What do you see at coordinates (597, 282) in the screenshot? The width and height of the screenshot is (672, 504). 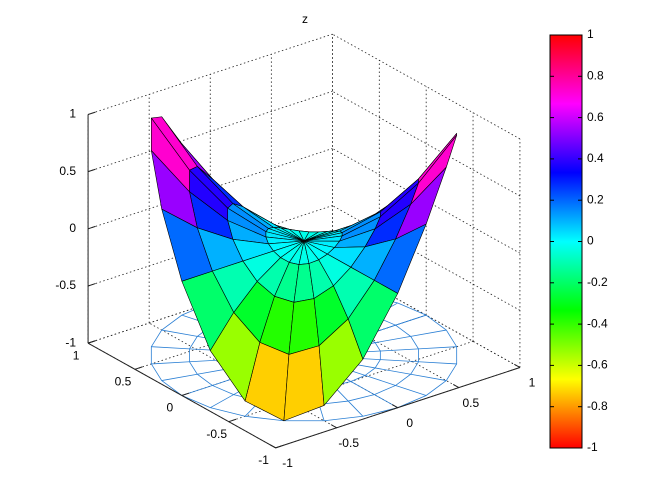 I see `colorbar-tick-label: -0.2` at bounding box center [597, 282].